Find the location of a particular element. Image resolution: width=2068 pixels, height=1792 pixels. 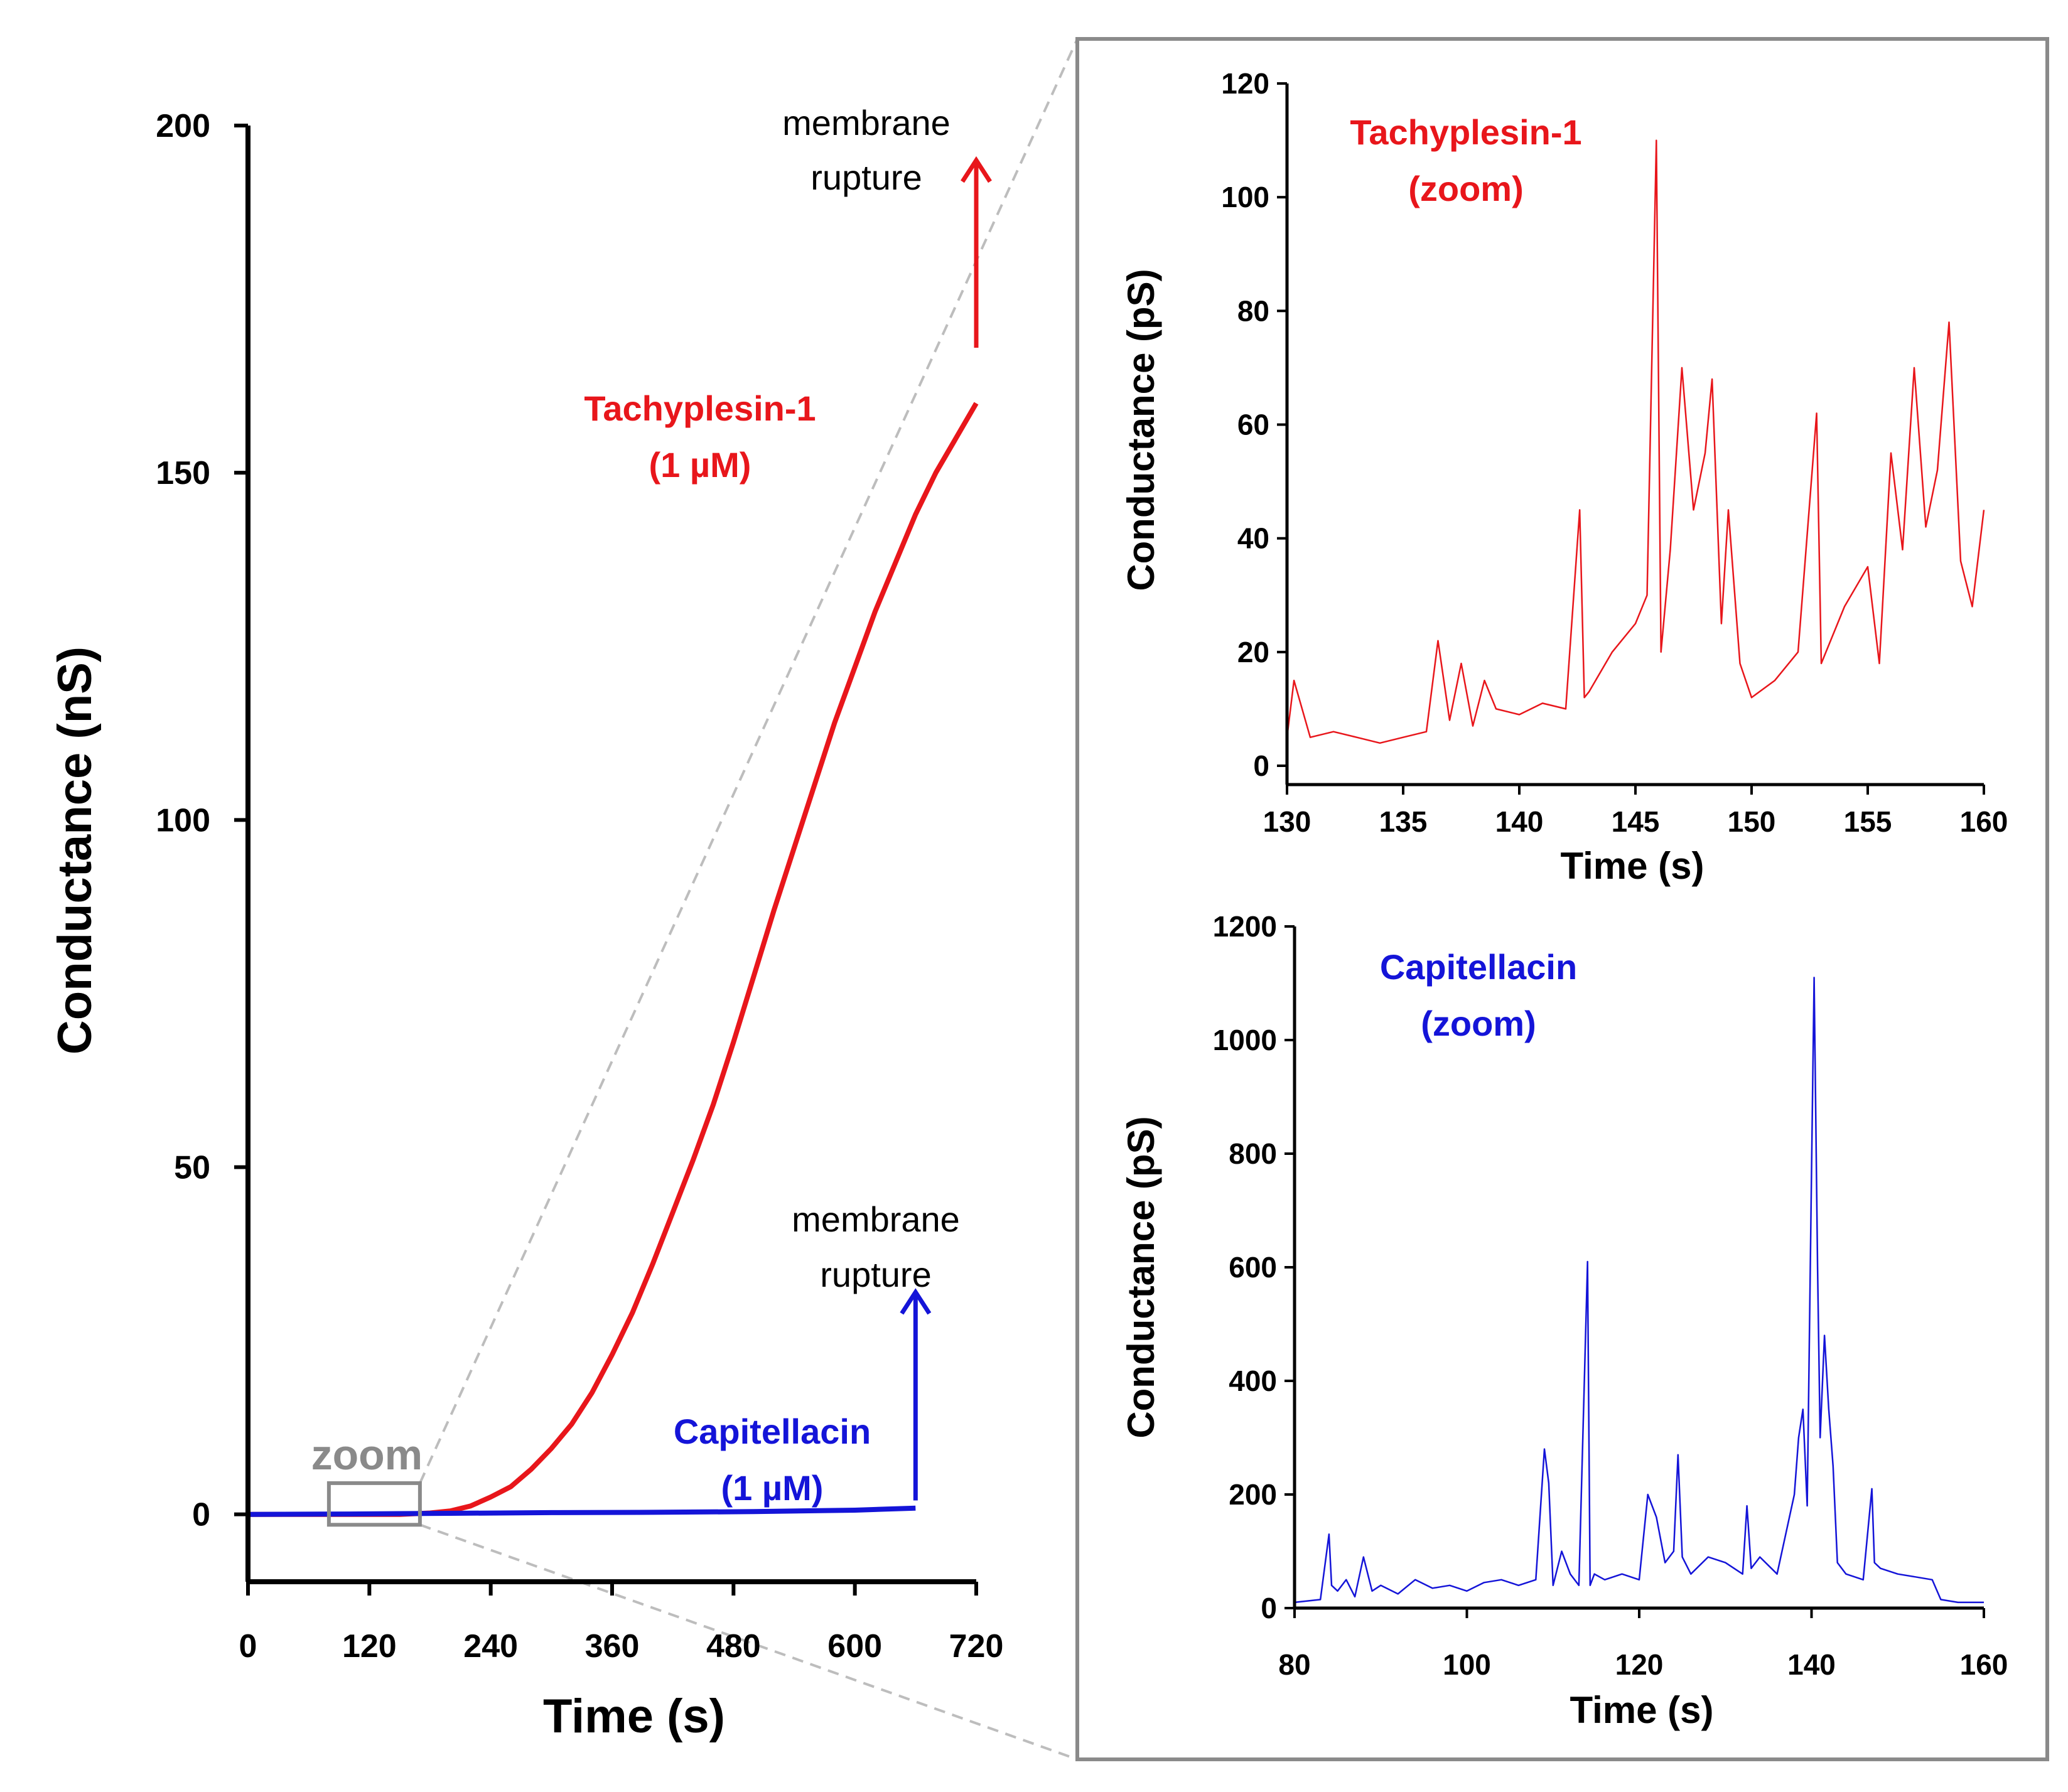

tachyplesin-rupture-text-line1: membrane is located at coordinates (866, 122).